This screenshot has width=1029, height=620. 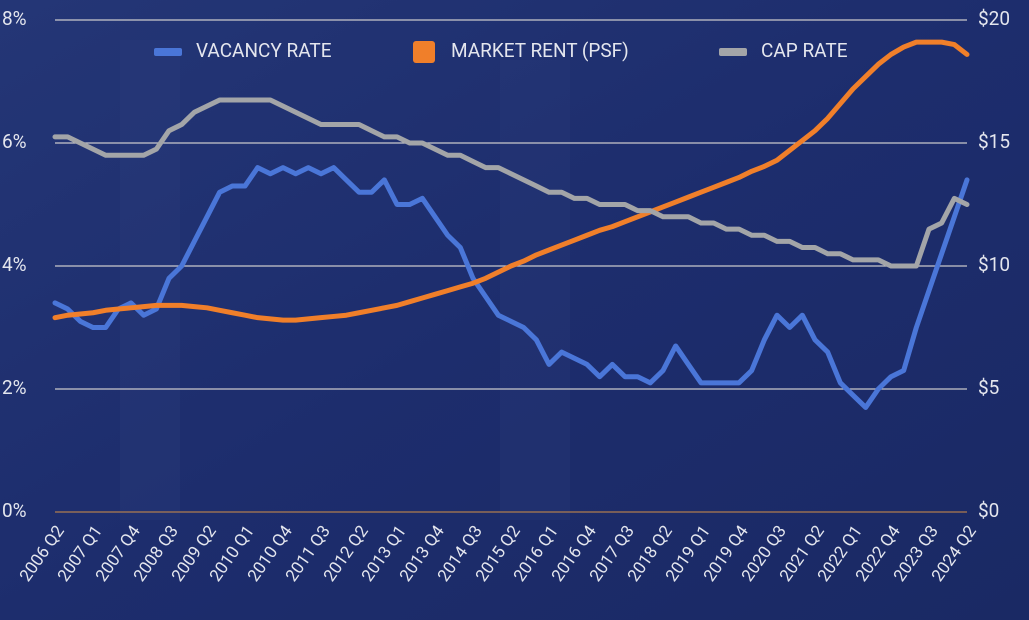 I want to click on y-tick-label: 0%, so click(x=14, y=510).